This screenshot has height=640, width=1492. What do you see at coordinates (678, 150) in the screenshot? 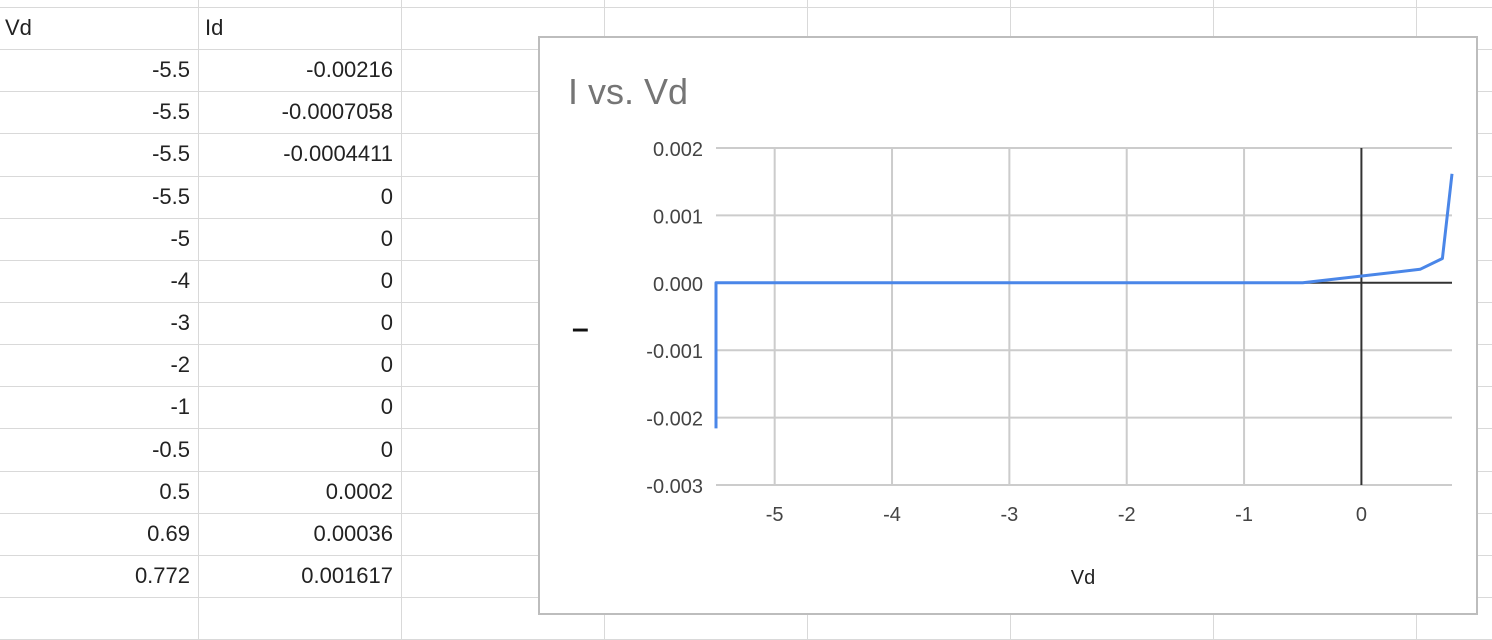
I see `y-tick-label: 0.002` at bounding box center [678, 150].